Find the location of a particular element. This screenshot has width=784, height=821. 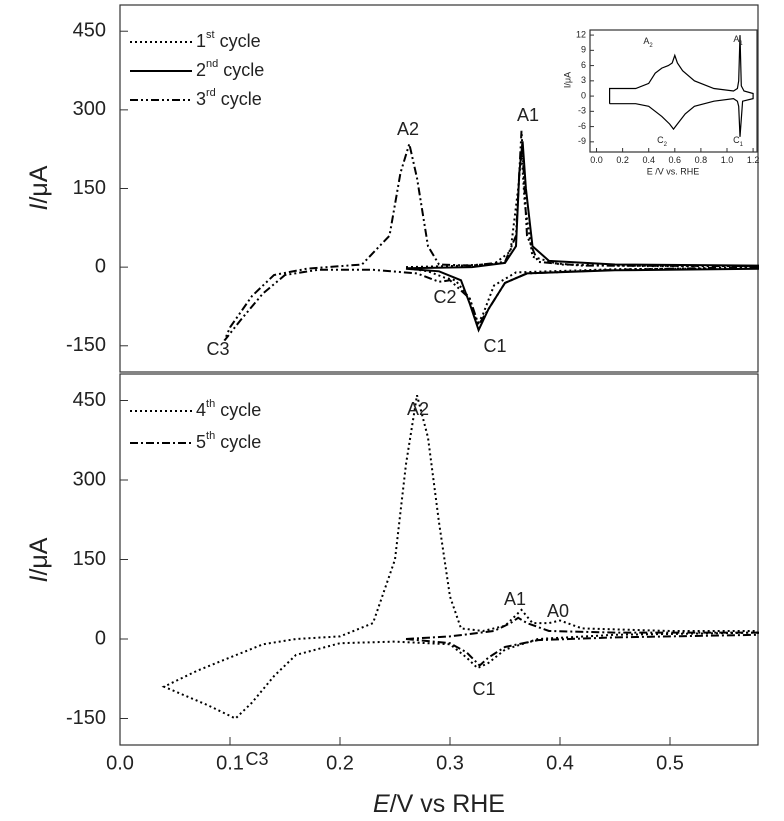

legend-label: 2nd cycle is located at coordinates (230, 69).